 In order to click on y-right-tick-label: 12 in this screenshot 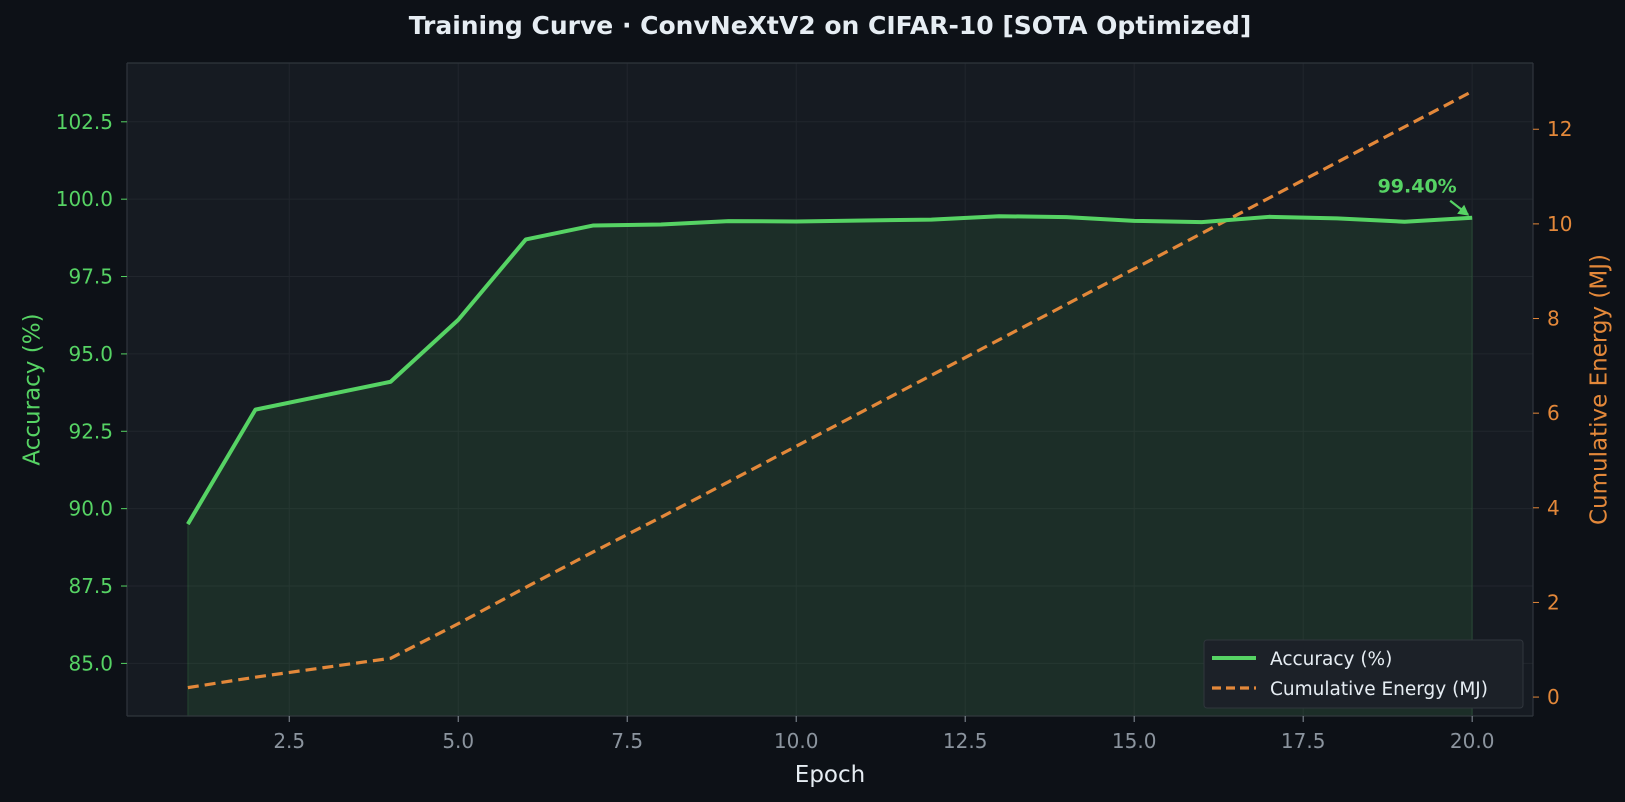, I will do `click(1559, 129)`.